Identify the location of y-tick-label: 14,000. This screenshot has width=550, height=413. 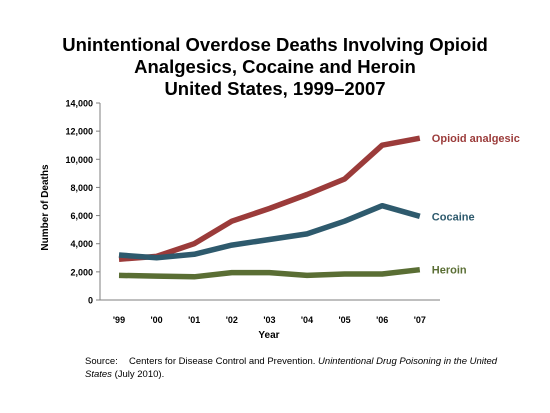
(79, 104).